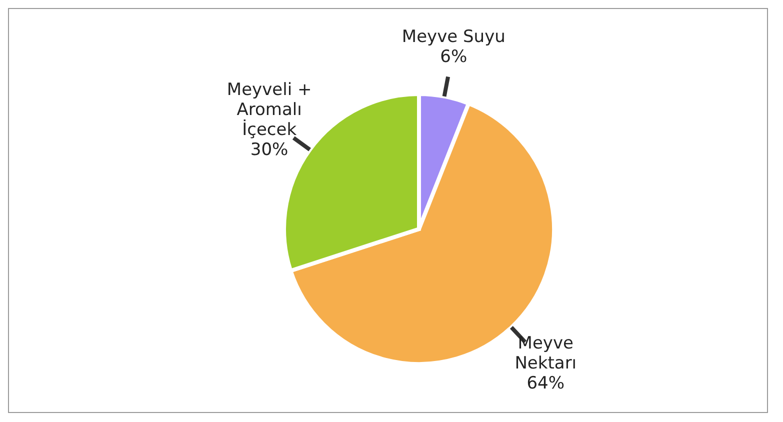 The height and width of the screenshot is (422, 783). I want to click on data-label: 6%, so click(454, 56).